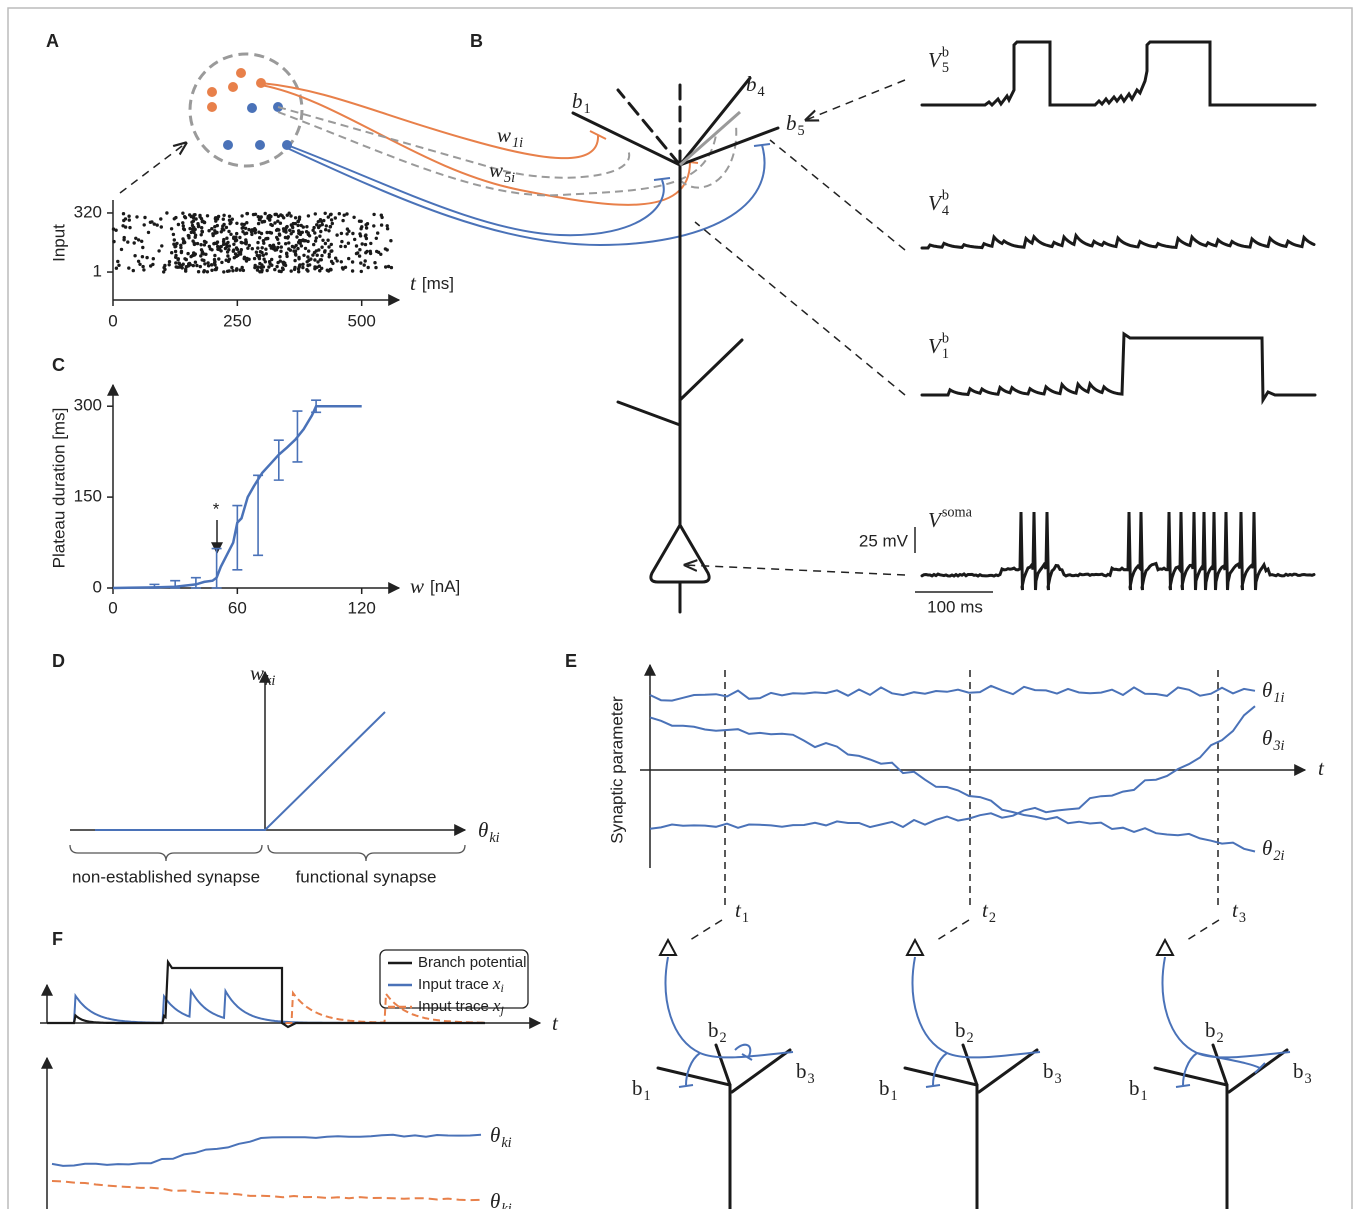  I want to click on neuron, so click(738, 345).